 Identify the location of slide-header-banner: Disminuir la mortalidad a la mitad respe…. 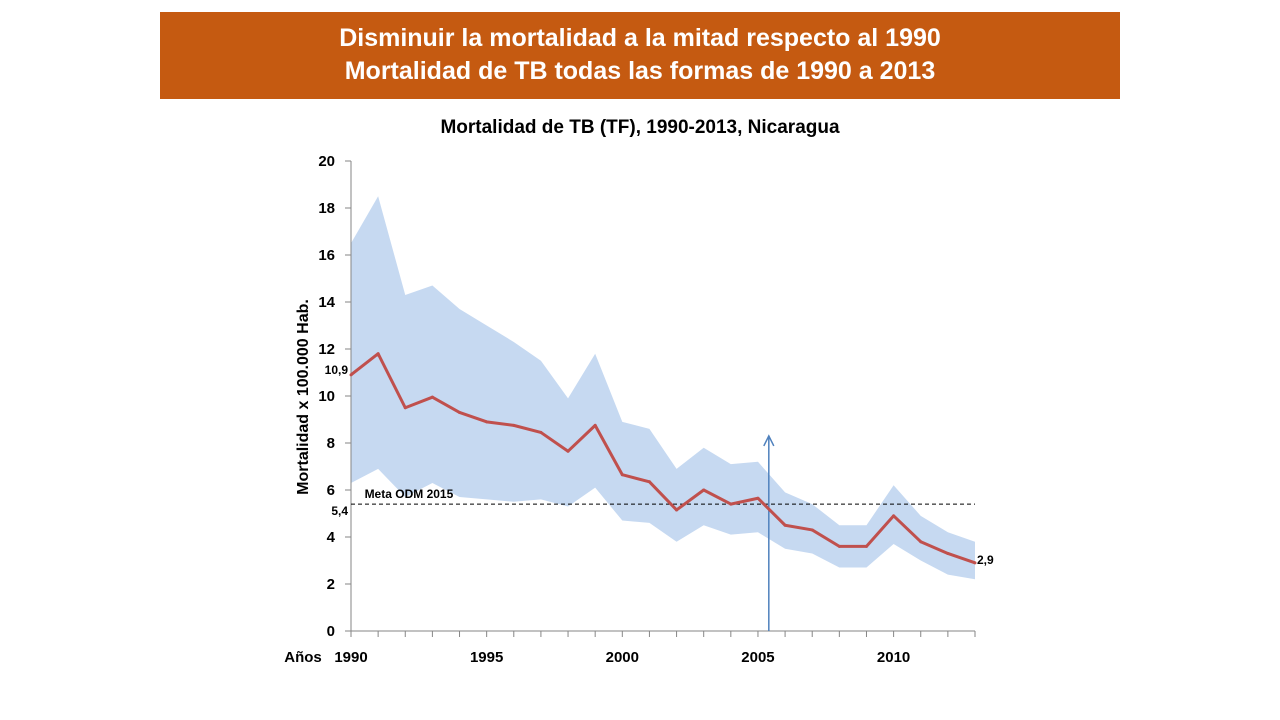
(640, 55).